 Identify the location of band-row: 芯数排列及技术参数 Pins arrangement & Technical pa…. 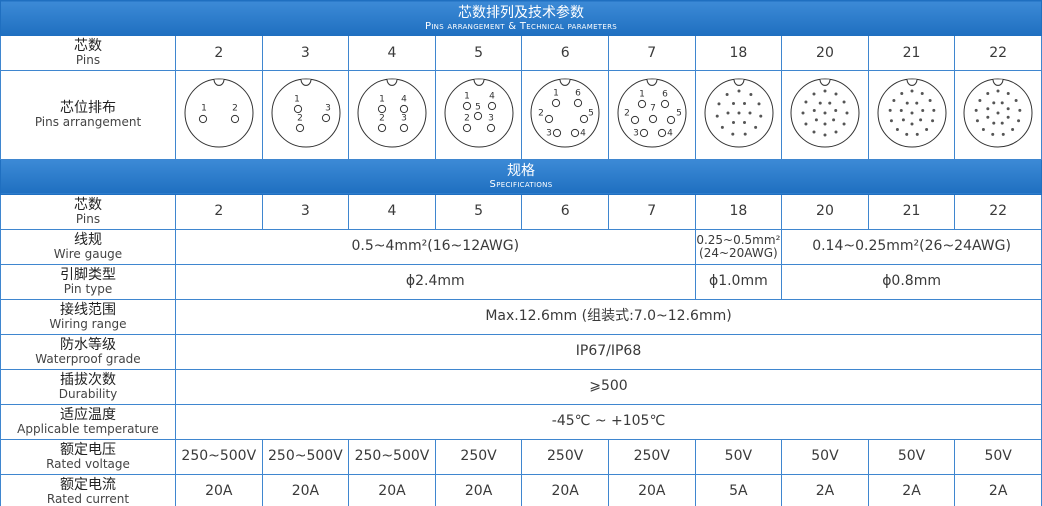
(521, 18).